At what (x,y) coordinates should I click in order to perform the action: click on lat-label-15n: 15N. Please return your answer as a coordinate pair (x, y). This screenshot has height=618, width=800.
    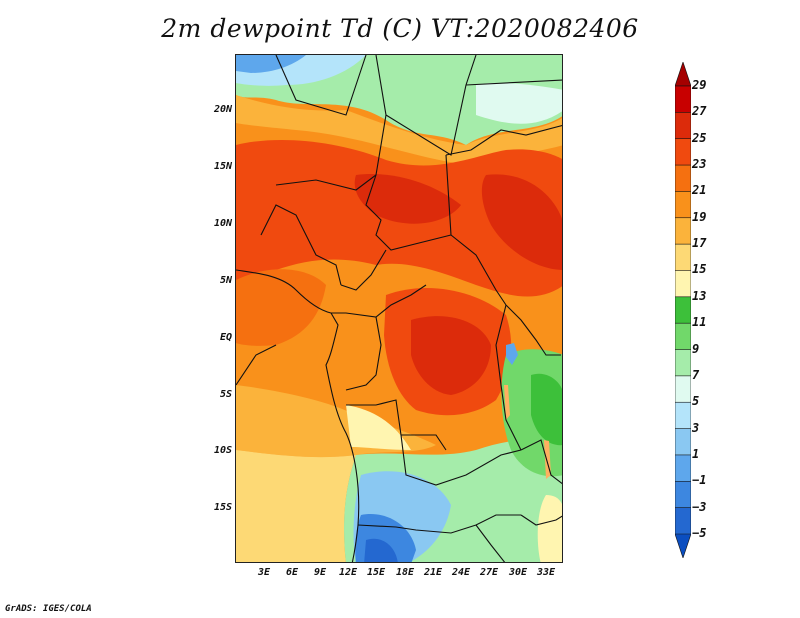
    Looking at the image, I should click on (222, 166).